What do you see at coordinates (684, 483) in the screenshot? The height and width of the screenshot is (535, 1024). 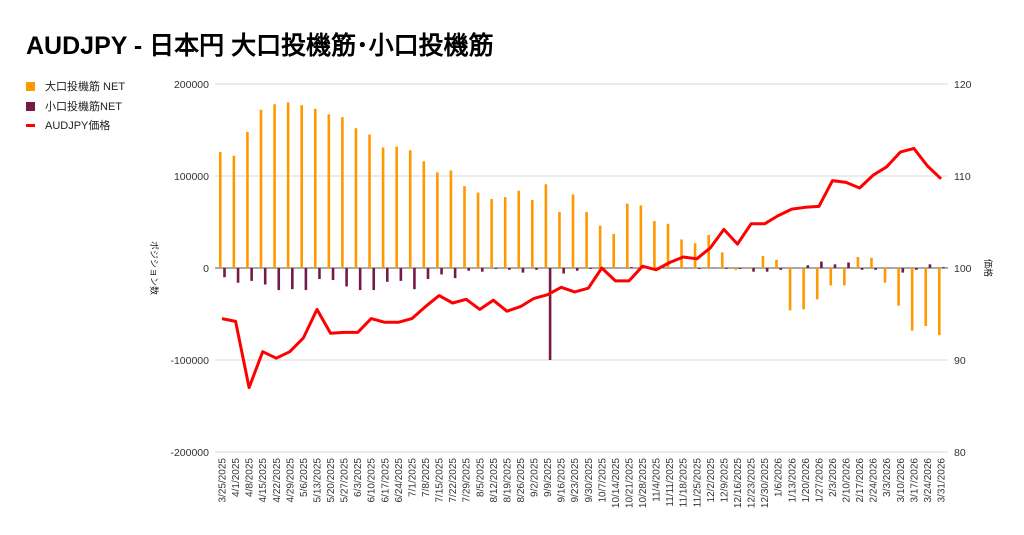 I see `x-tick-label: 11/18/2025` at bounding box center [684, 483].